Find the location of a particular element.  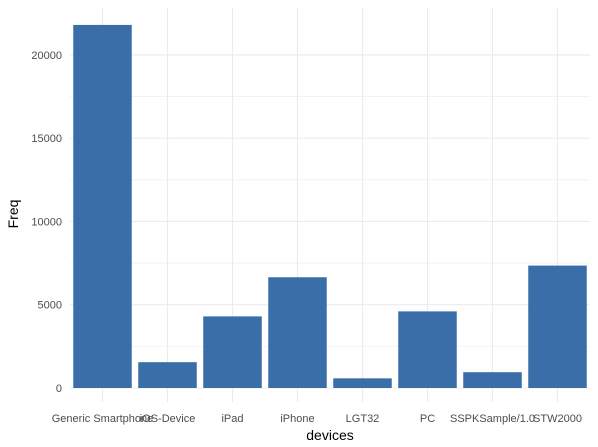

x-tick-label: PC is located at coordinates (427, 419).